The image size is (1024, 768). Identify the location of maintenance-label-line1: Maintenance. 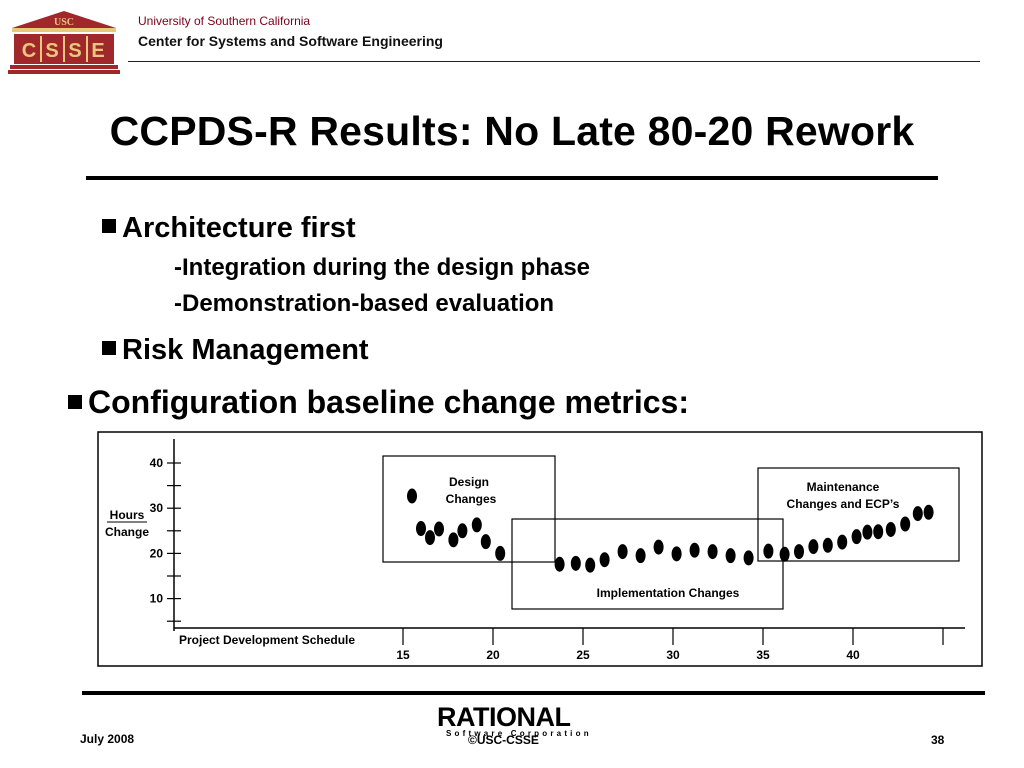
(843, 487).